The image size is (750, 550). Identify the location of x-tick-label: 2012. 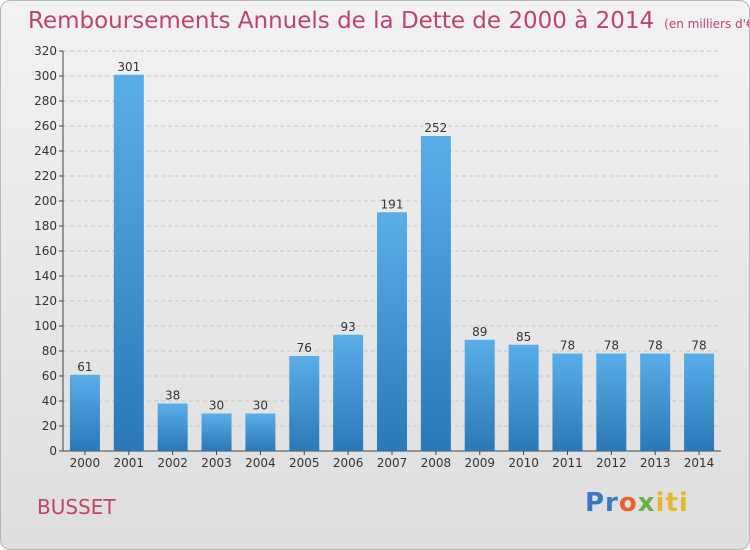
(611, 463).